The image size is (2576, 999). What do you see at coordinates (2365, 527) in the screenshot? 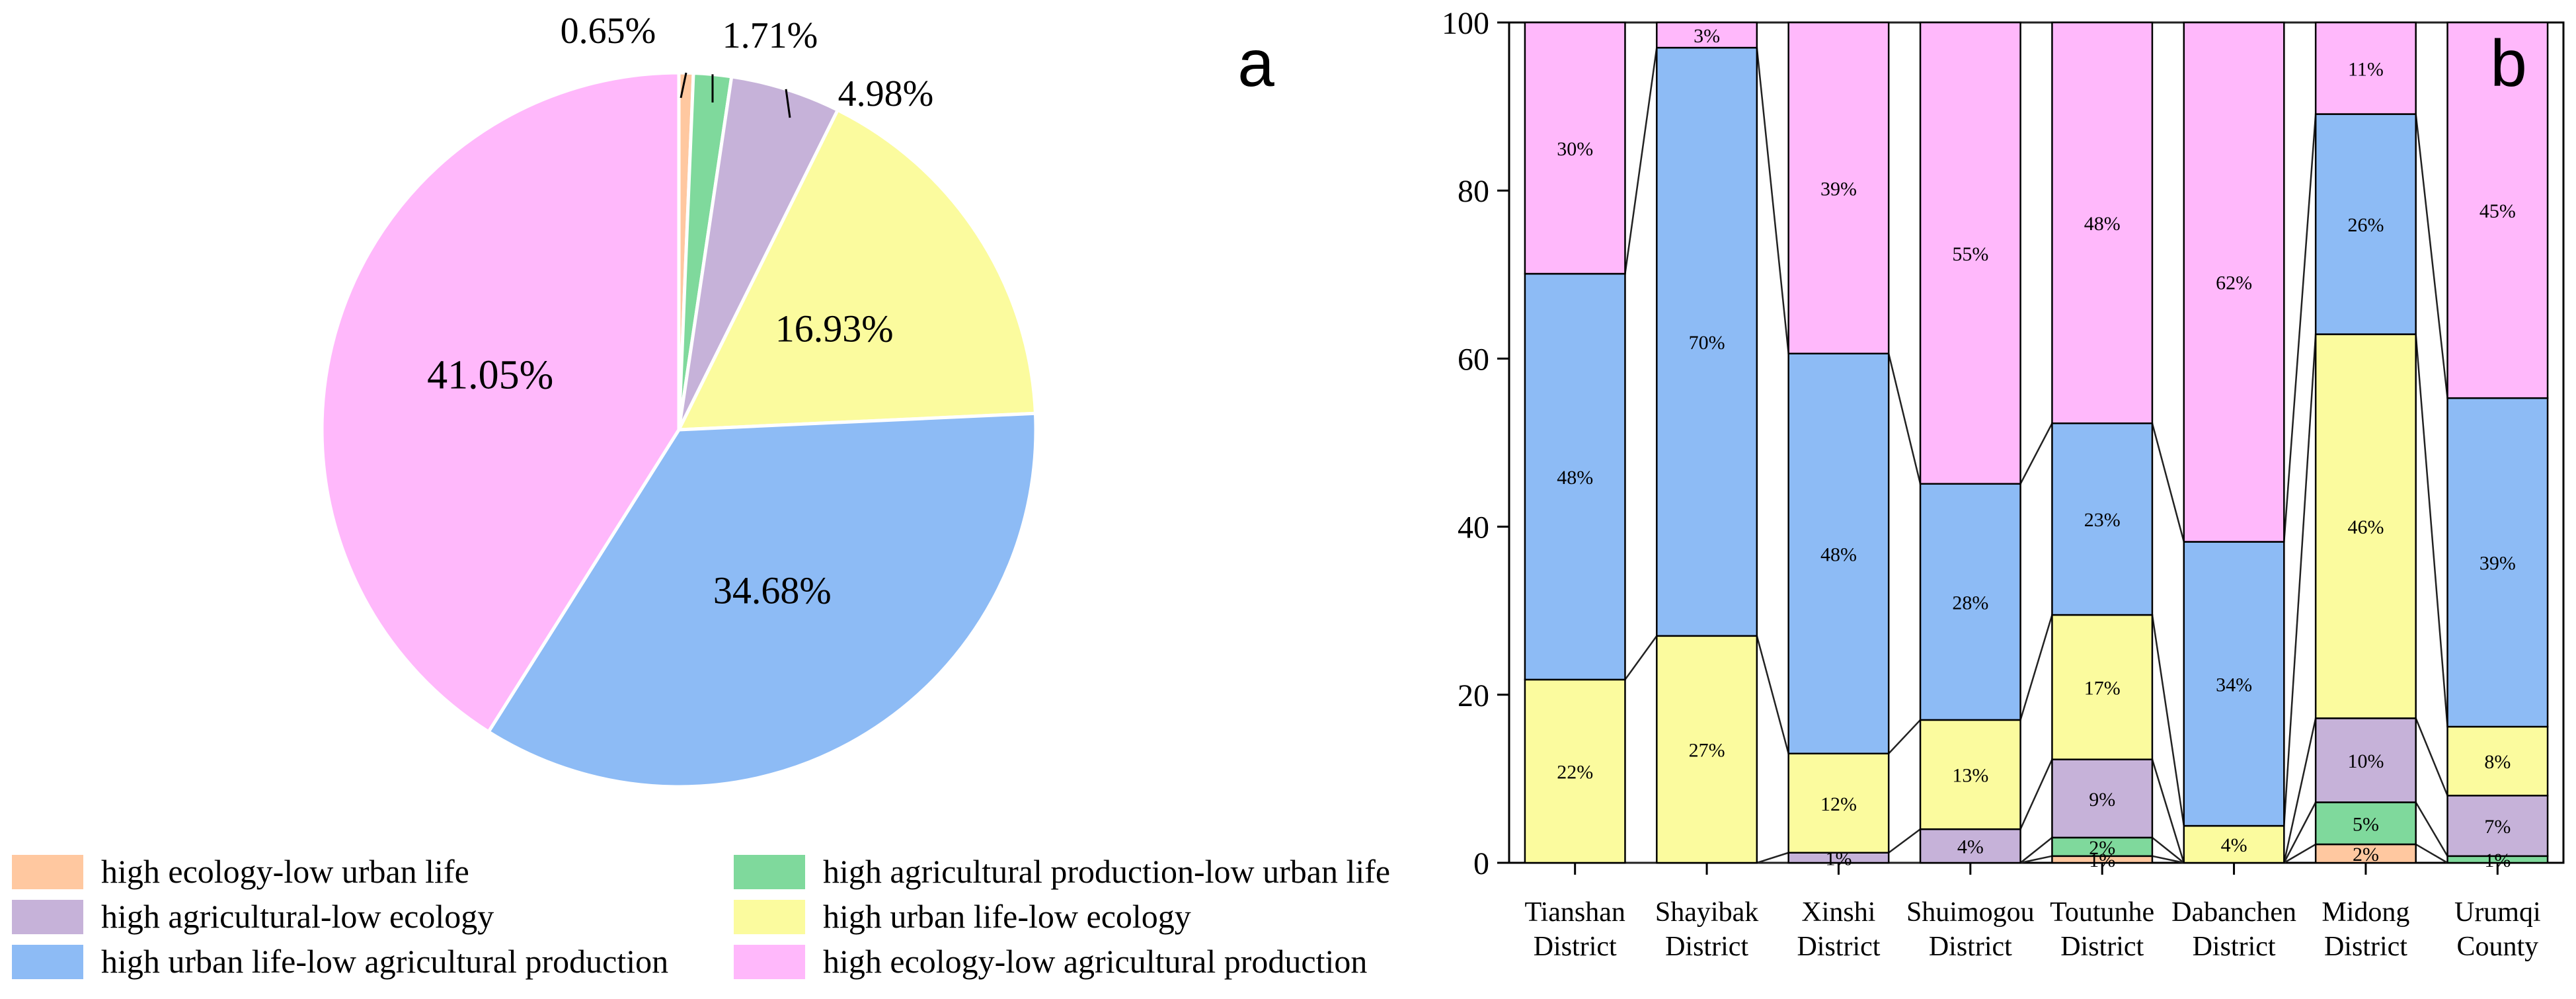
I see `bar-value-label: 46%` at bounding box center [2365, 527].